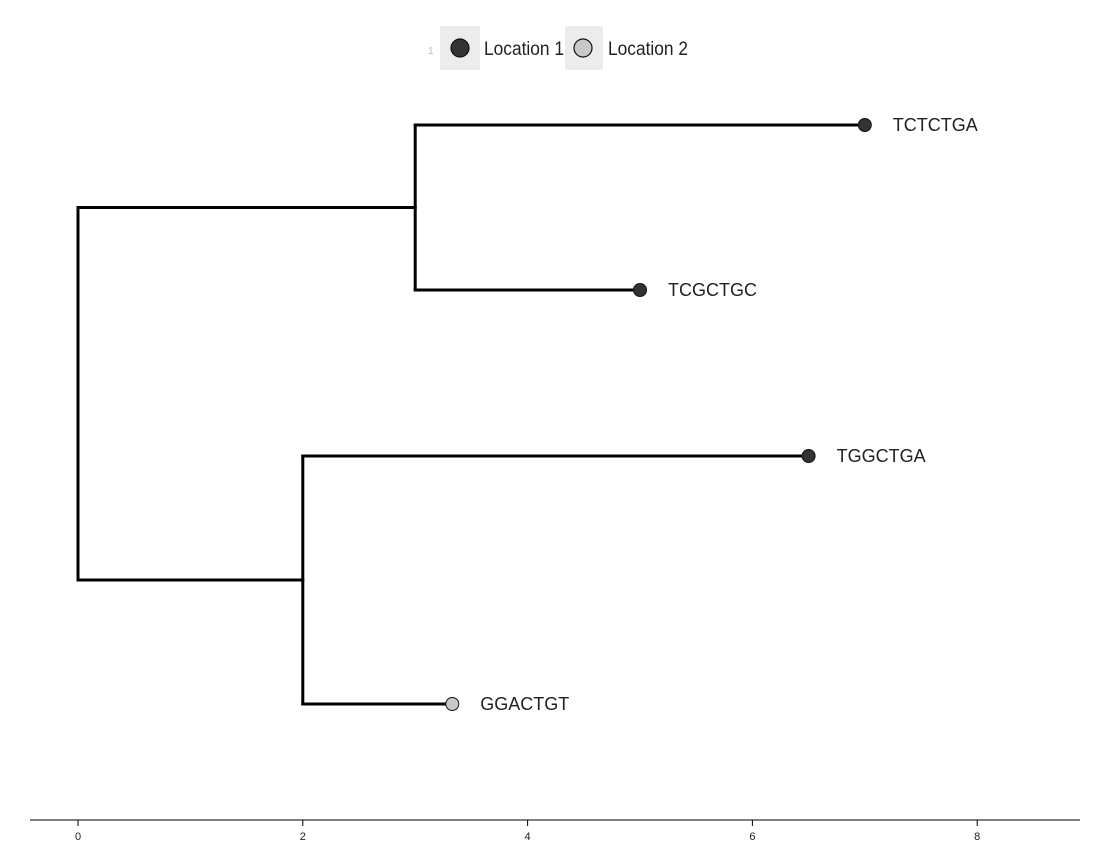 The image size is (1100, 850). I want to click on x-tick-label-4: 4, so click(528, 837).